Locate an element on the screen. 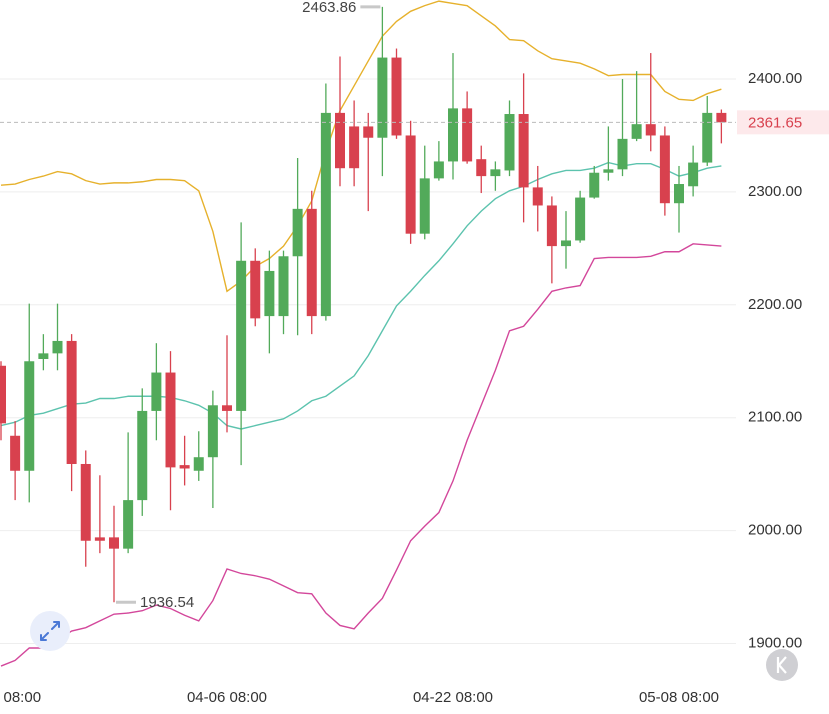 The image size is (829, 714). y-tick-label: 2000.00 is located at coordinates (775, 530).